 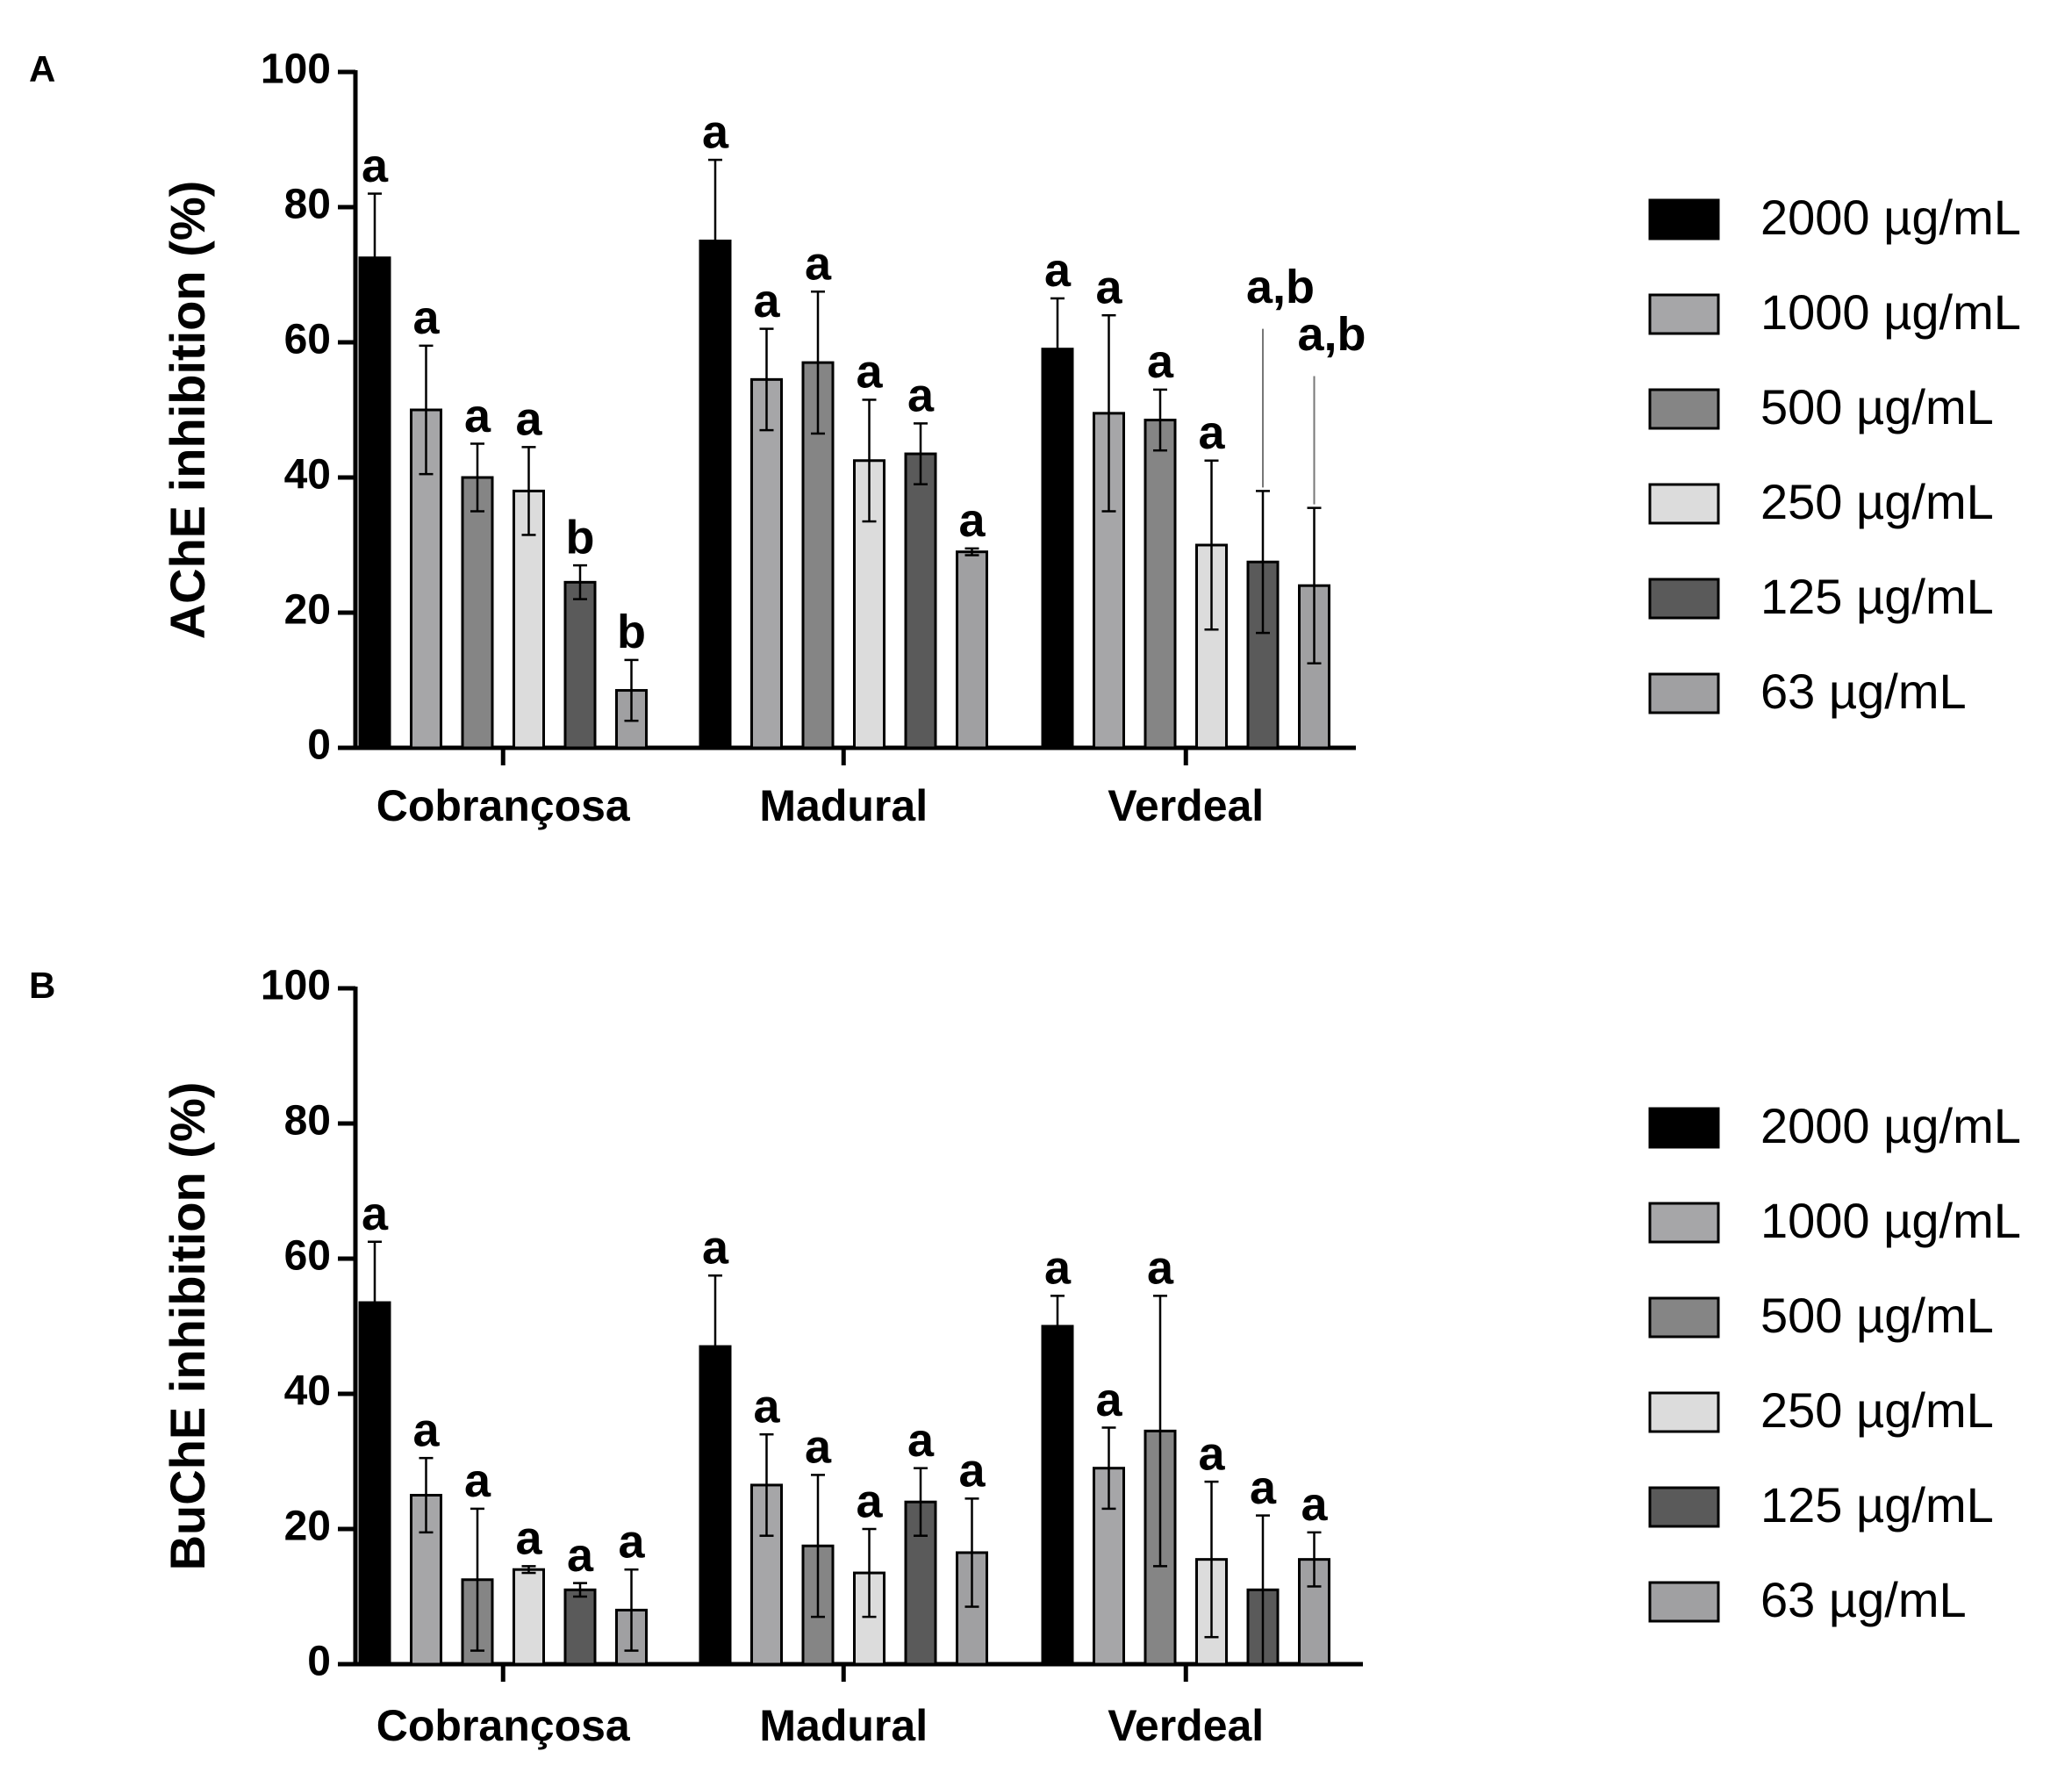 What do you see at coordinates (187, 411) in the screenshot?
I see `y-axis-title: AChE inhibition (%)` at bounding box center [187, 411].